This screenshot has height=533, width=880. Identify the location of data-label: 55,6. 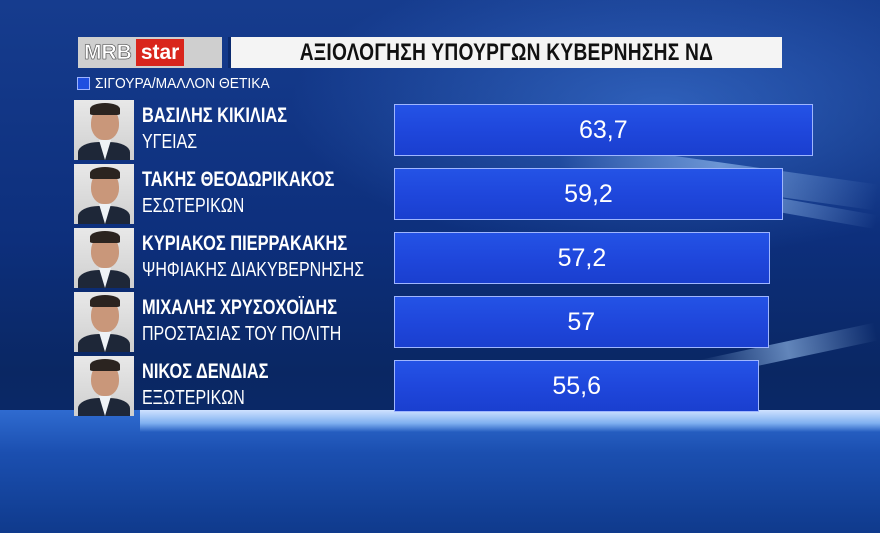
(577, 385).